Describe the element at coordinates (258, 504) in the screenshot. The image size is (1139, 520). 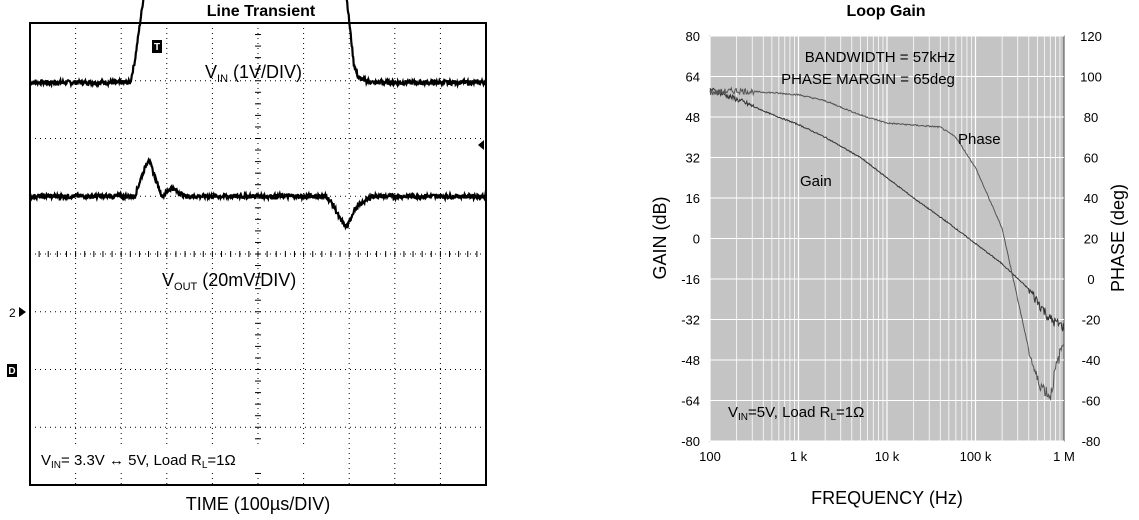
I see `x-axis-title: TIME (100µs/DIV)` at that location.